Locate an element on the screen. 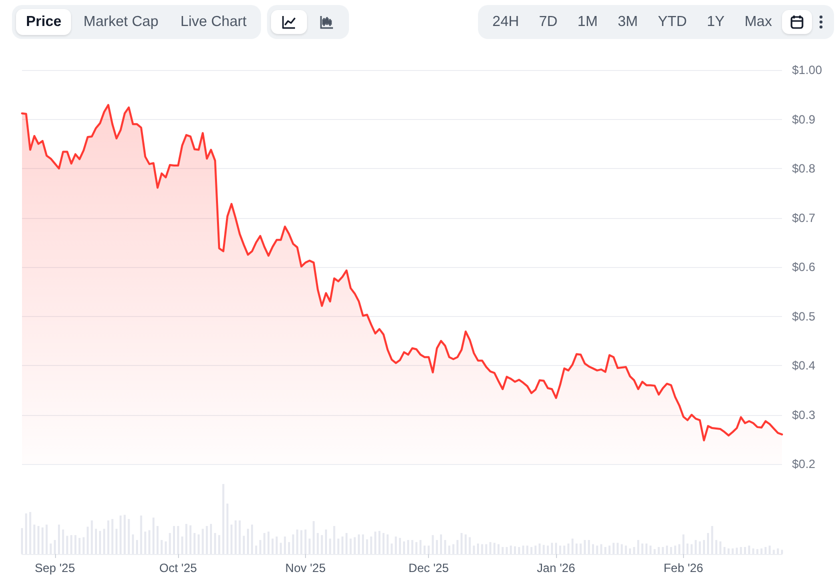  y-tick-label: $0.6 is located at coordinates (804, 267).